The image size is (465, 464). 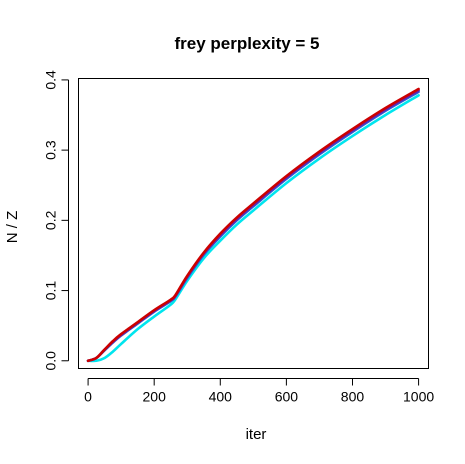 I want to click on x-tick-label: 0, so click(x=88, y=397).